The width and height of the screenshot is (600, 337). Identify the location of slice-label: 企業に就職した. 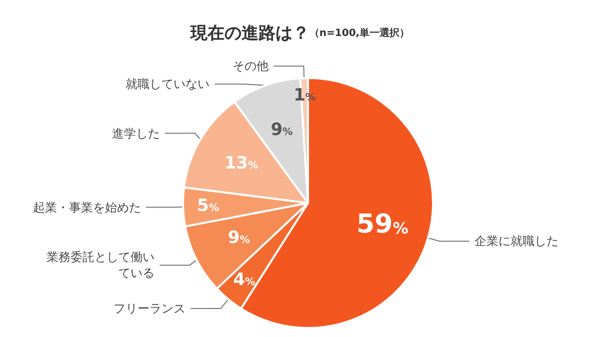
(516, 241).